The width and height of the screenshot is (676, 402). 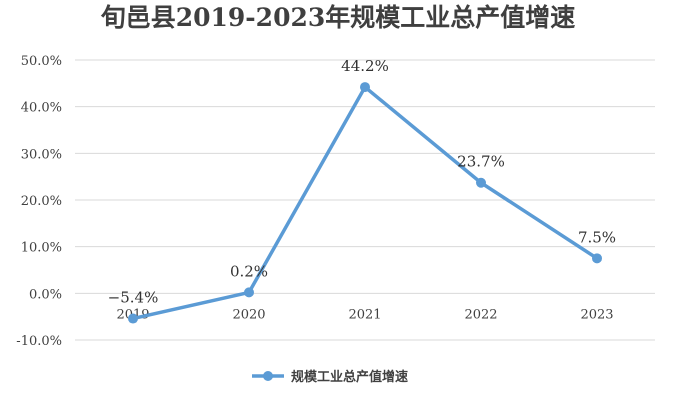 What do you see at coordinates (133, 298) in the screenshot?
I see `data-label: −5.4%` at bounding box center [133, 298].